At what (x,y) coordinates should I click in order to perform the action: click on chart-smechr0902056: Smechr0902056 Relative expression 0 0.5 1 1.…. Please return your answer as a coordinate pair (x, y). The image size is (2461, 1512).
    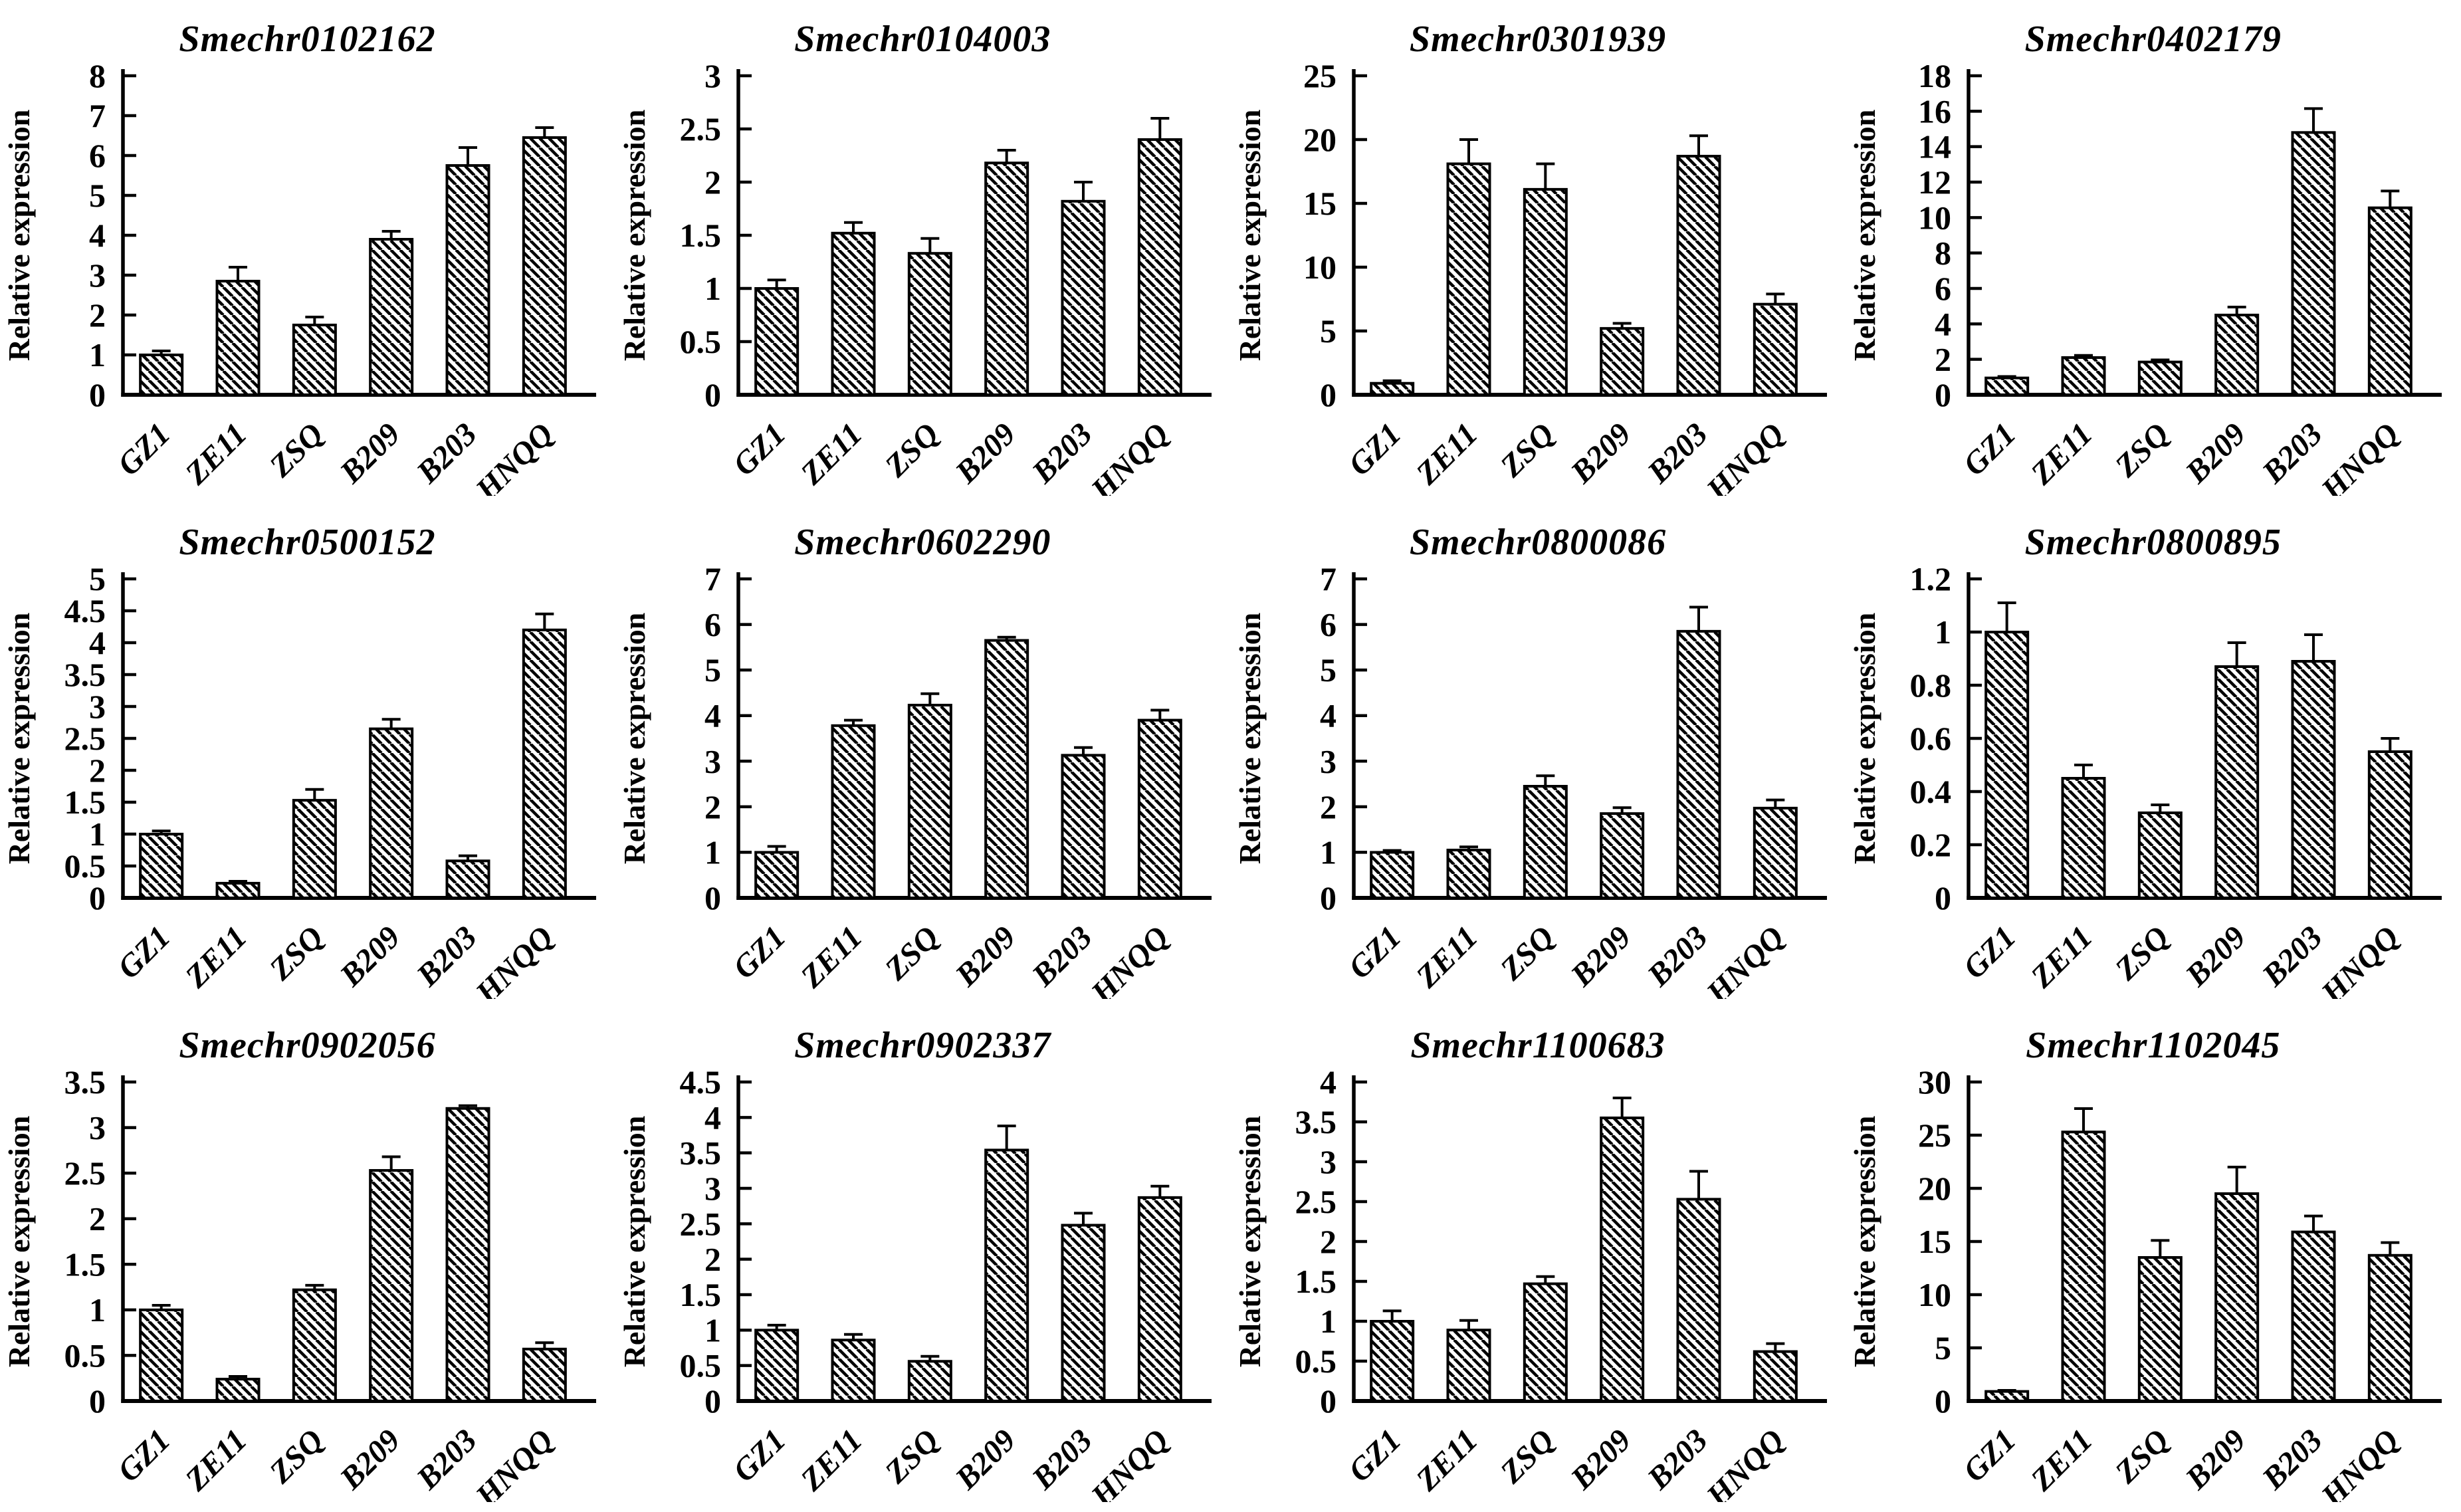
    Looking at the image, I should click on (308, 1260).